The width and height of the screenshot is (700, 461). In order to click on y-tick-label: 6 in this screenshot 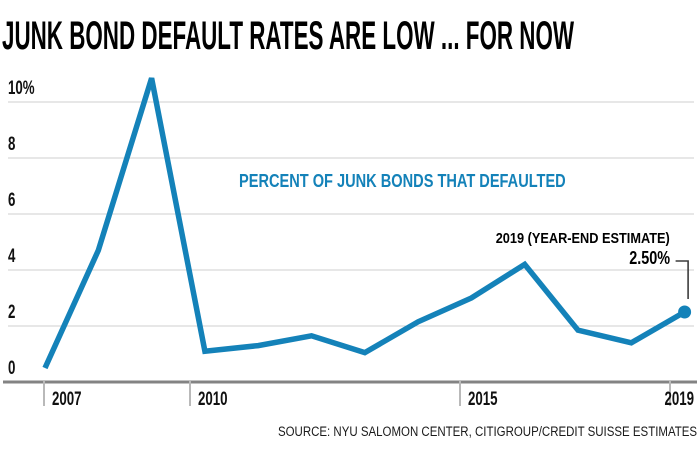, I will do `click(11, 200)`.